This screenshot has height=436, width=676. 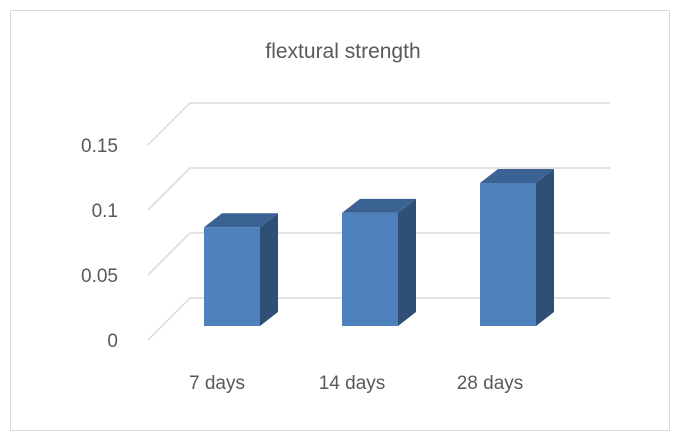 I want to click on y-tick-label: 0.1, so click(x=105, y=211).